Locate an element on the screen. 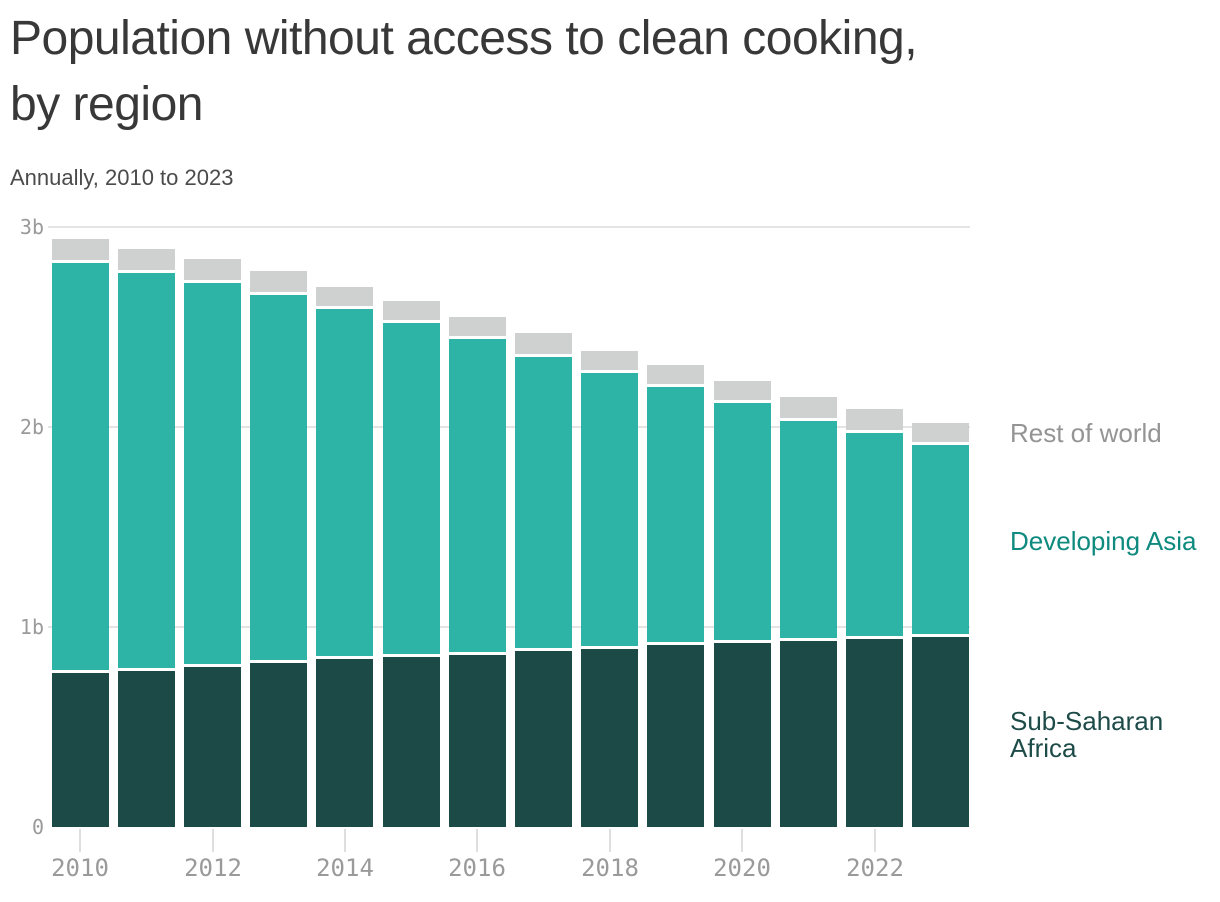 The height and width of the screenshot is (902, 1220). x-axis-label-2020: 2020 is located at coordinates (742, 868).